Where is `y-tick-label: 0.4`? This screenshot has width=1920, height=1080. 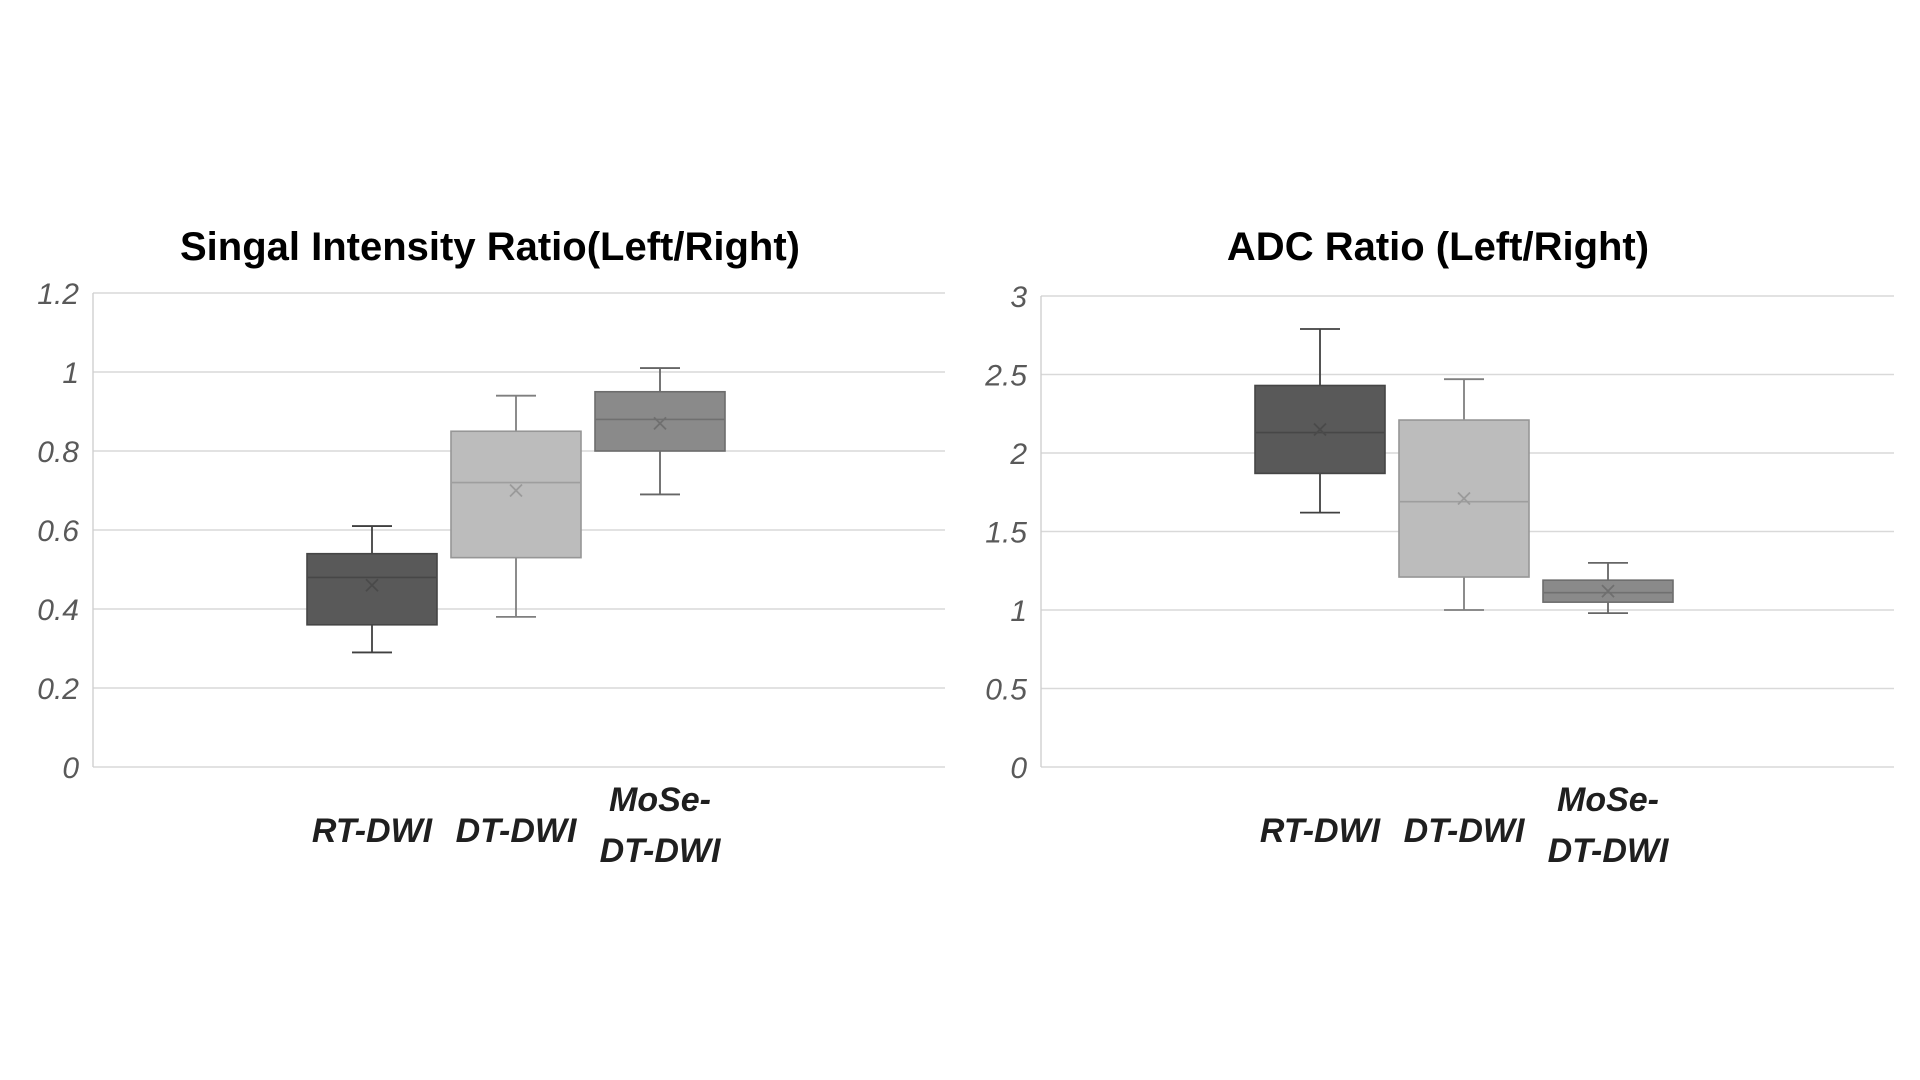 y-tick-label: 0.4 is located at coordinates (58, 610).